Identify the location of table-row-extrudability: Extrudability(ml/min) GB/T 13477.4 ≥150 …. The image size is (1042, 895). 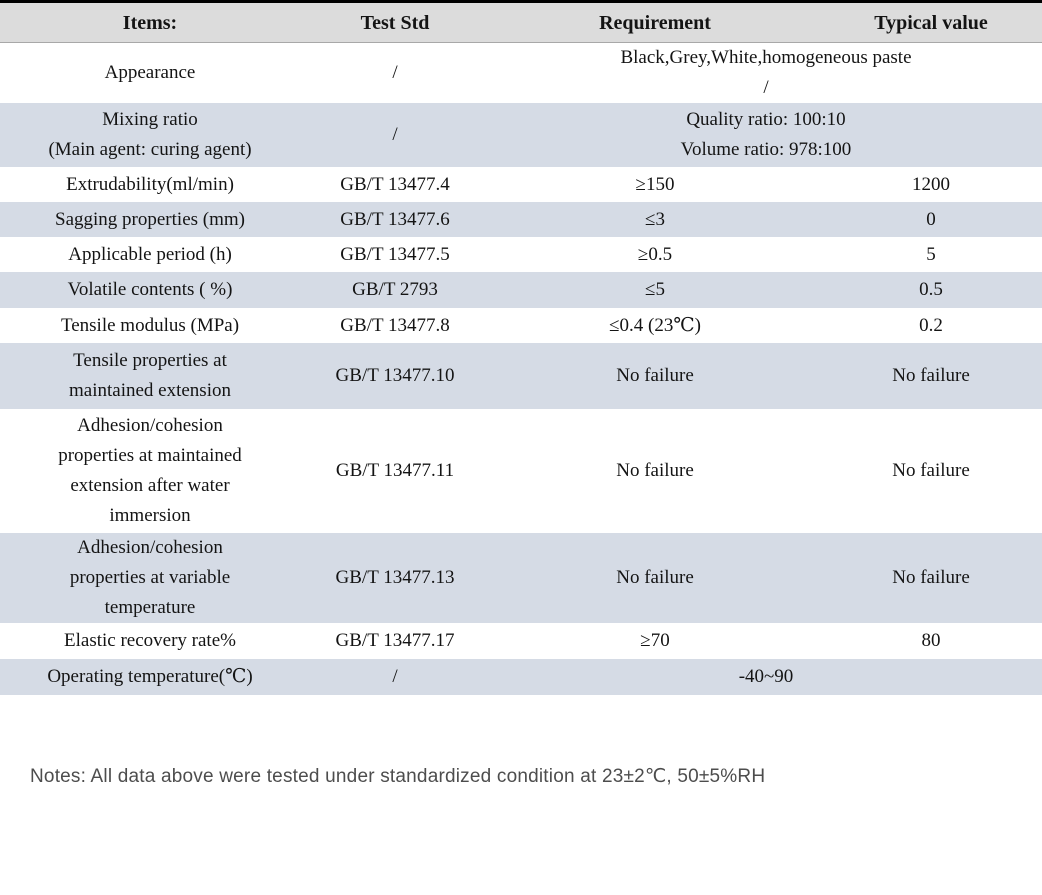
(521, 184).